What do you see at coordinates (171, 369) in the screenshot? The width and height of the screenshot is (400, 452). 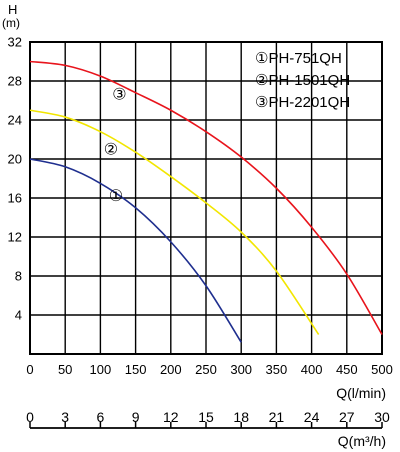 I see `x-tick-label-lpm: 200` at bounding box center [171, 369].